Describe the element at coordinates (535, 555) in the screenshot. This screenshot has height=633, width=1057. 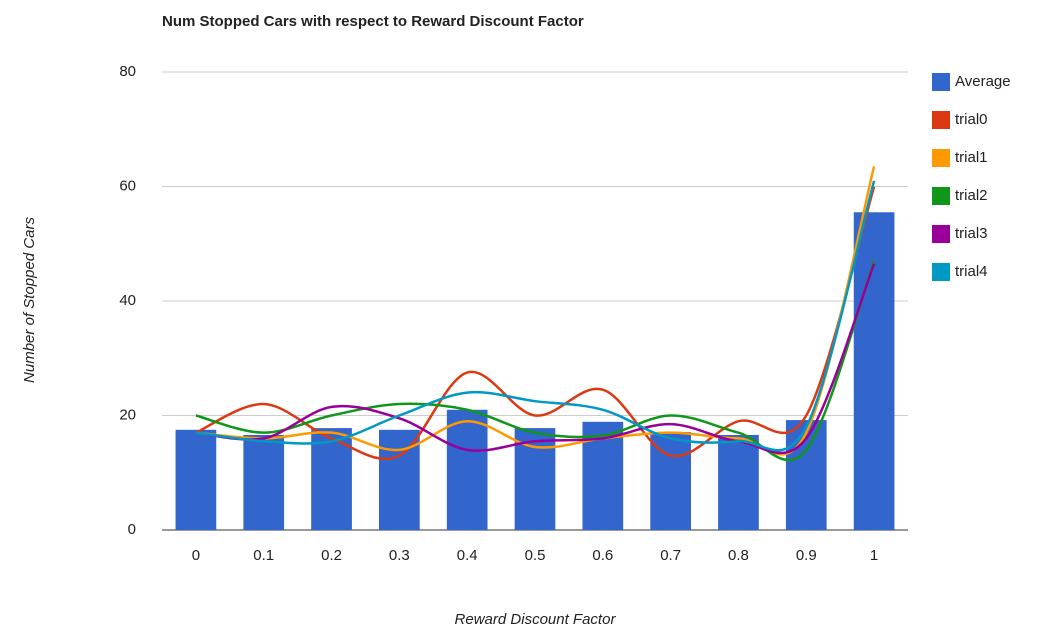
I see `x-tick-label: 0.5` at that location.